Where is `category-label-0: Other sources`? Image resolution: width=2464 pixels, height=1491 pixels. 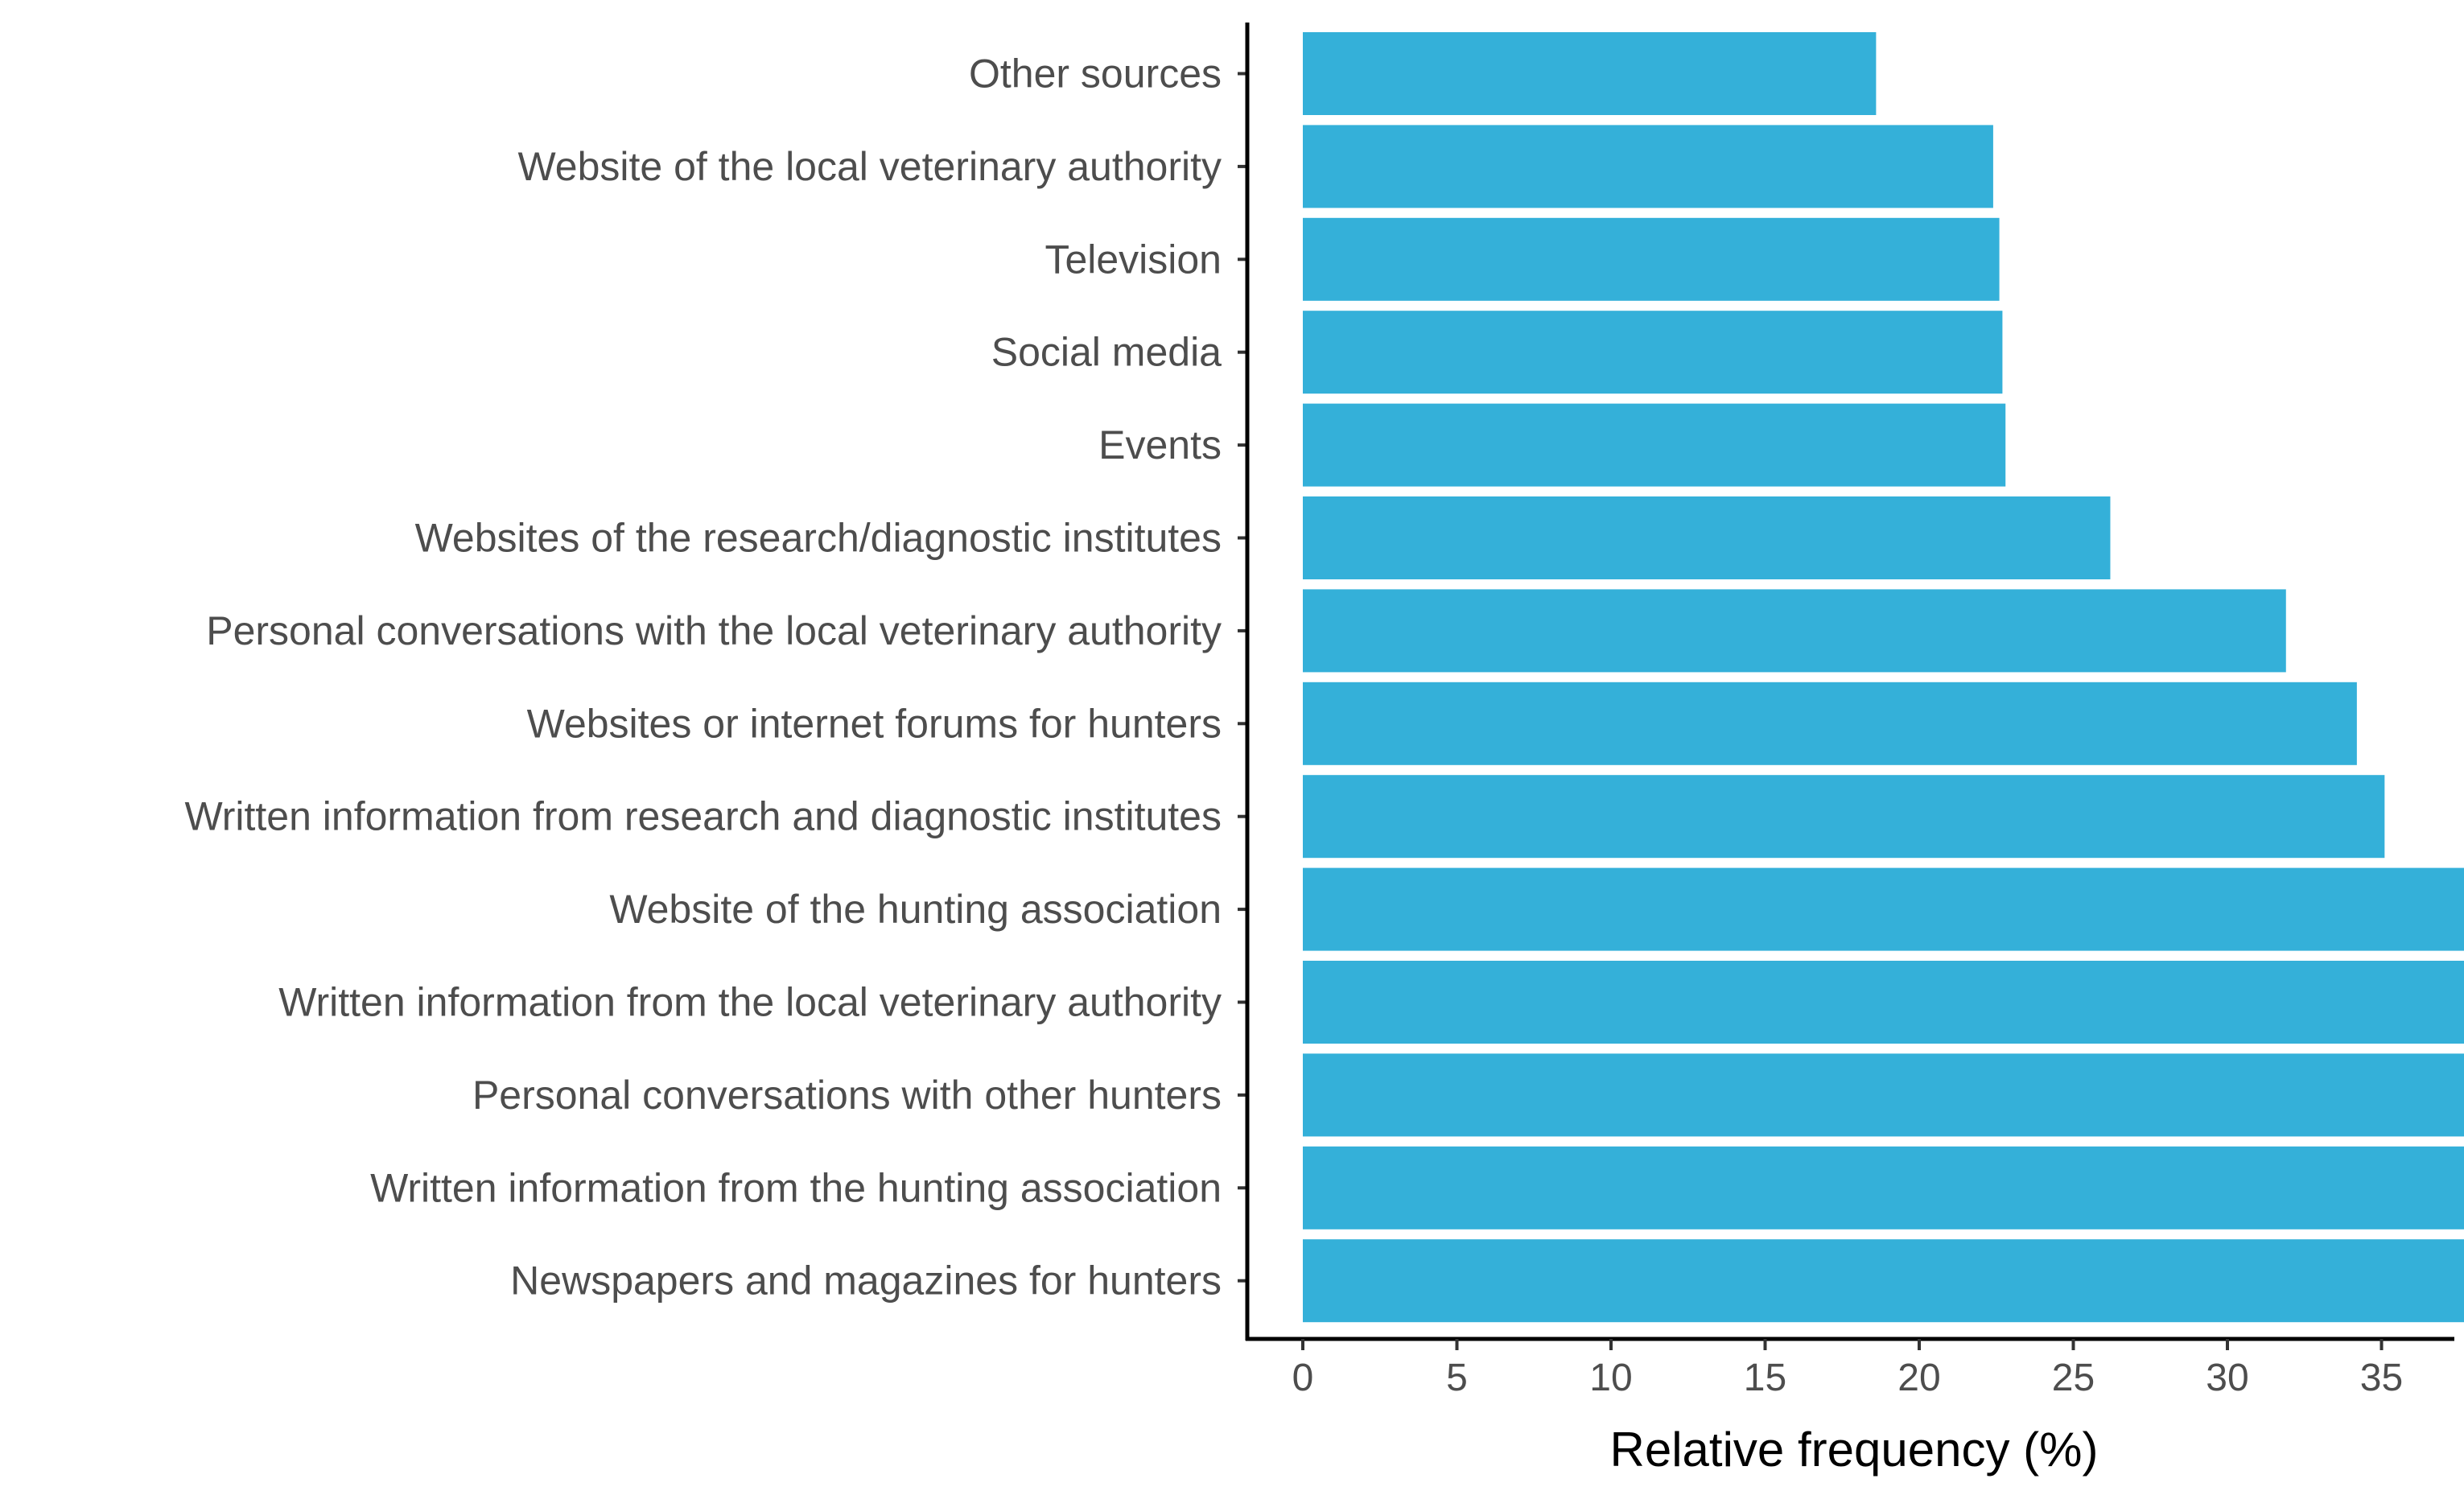 category-label-0: Other sources is located at coordinates (1095, 74).